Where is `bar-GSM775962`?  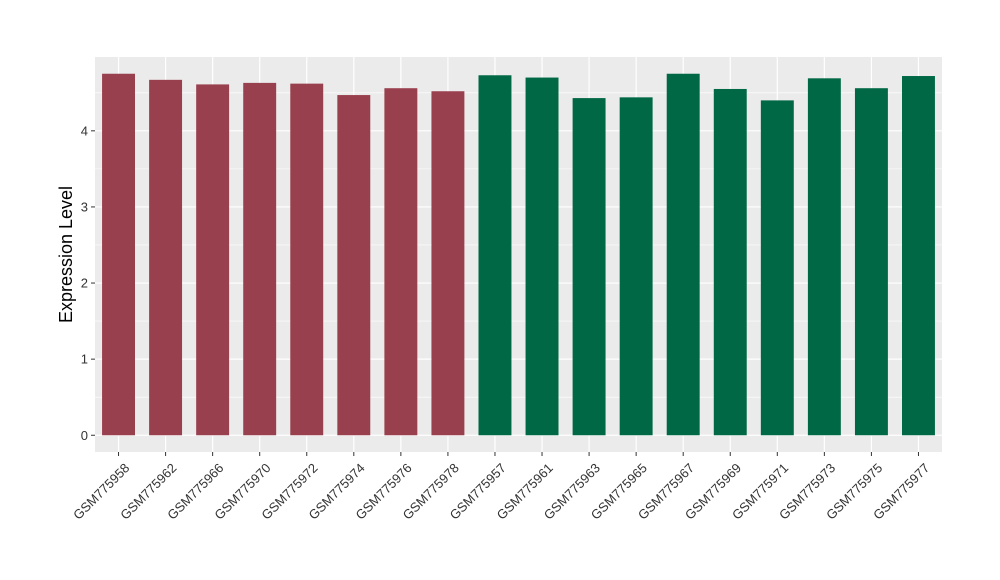
bar-GSM775962 is located at coordinates (166, 257).